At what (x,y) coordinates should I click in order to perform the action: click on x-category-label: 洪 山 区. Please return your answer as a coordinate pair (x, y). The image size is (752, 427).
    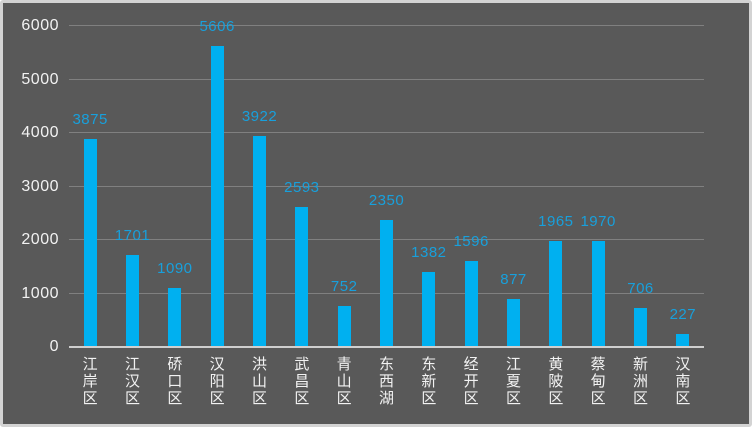
    Looking at the image, I should click on (259, 381).